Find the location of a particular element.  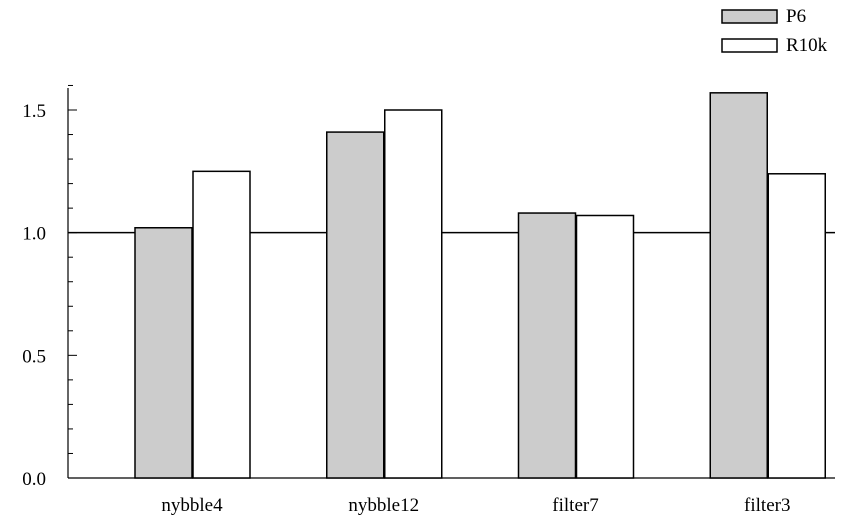

x-tick-label: filter3 is located at coordinates (767, 505).